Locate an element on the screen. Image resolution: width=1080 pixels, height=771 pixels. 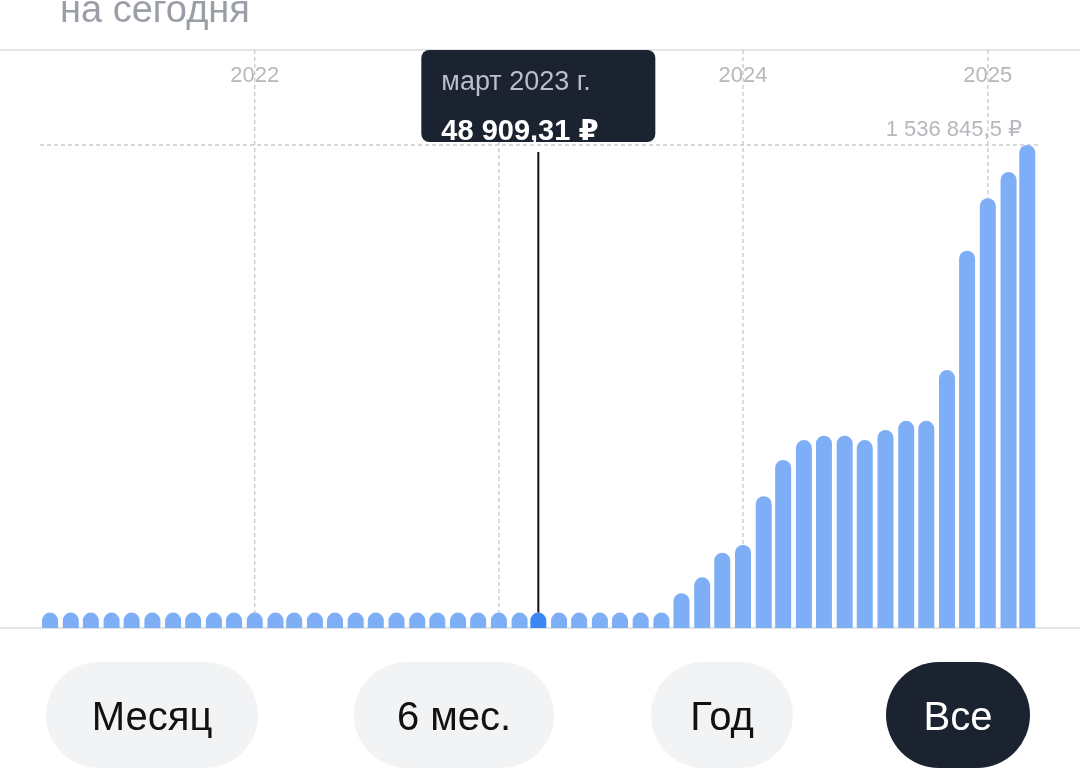
x-tick-label: 2025 is located at coordinates (988, 74).